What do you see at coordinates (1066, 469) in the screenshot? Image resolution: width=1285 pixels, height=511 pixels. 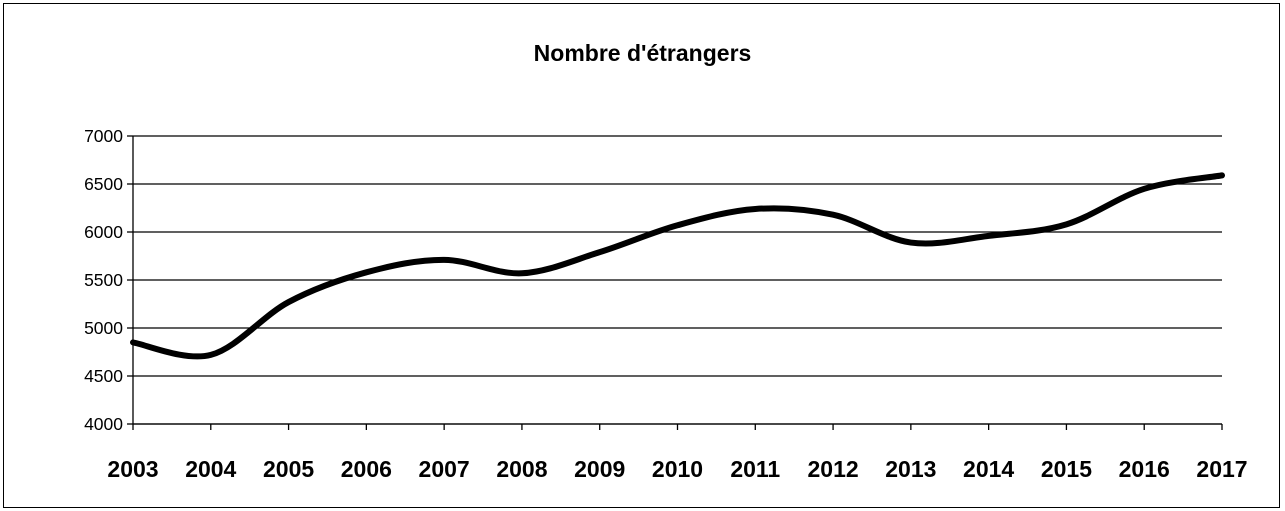 I see `x-tick-label: 2015` at bounding box center [1066, 469].